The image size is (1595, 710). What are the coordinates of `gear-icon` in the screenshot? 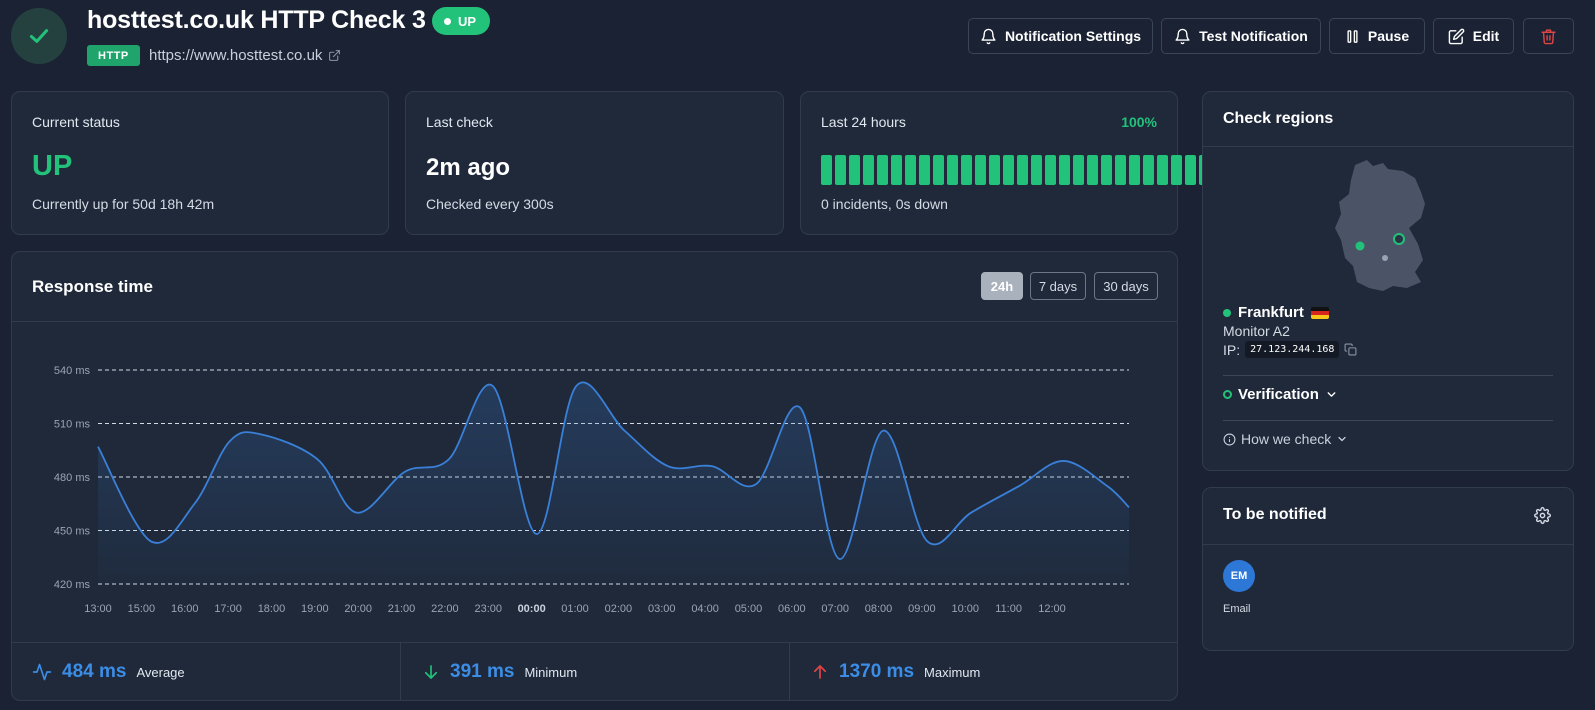 It's located at (1542, 515).